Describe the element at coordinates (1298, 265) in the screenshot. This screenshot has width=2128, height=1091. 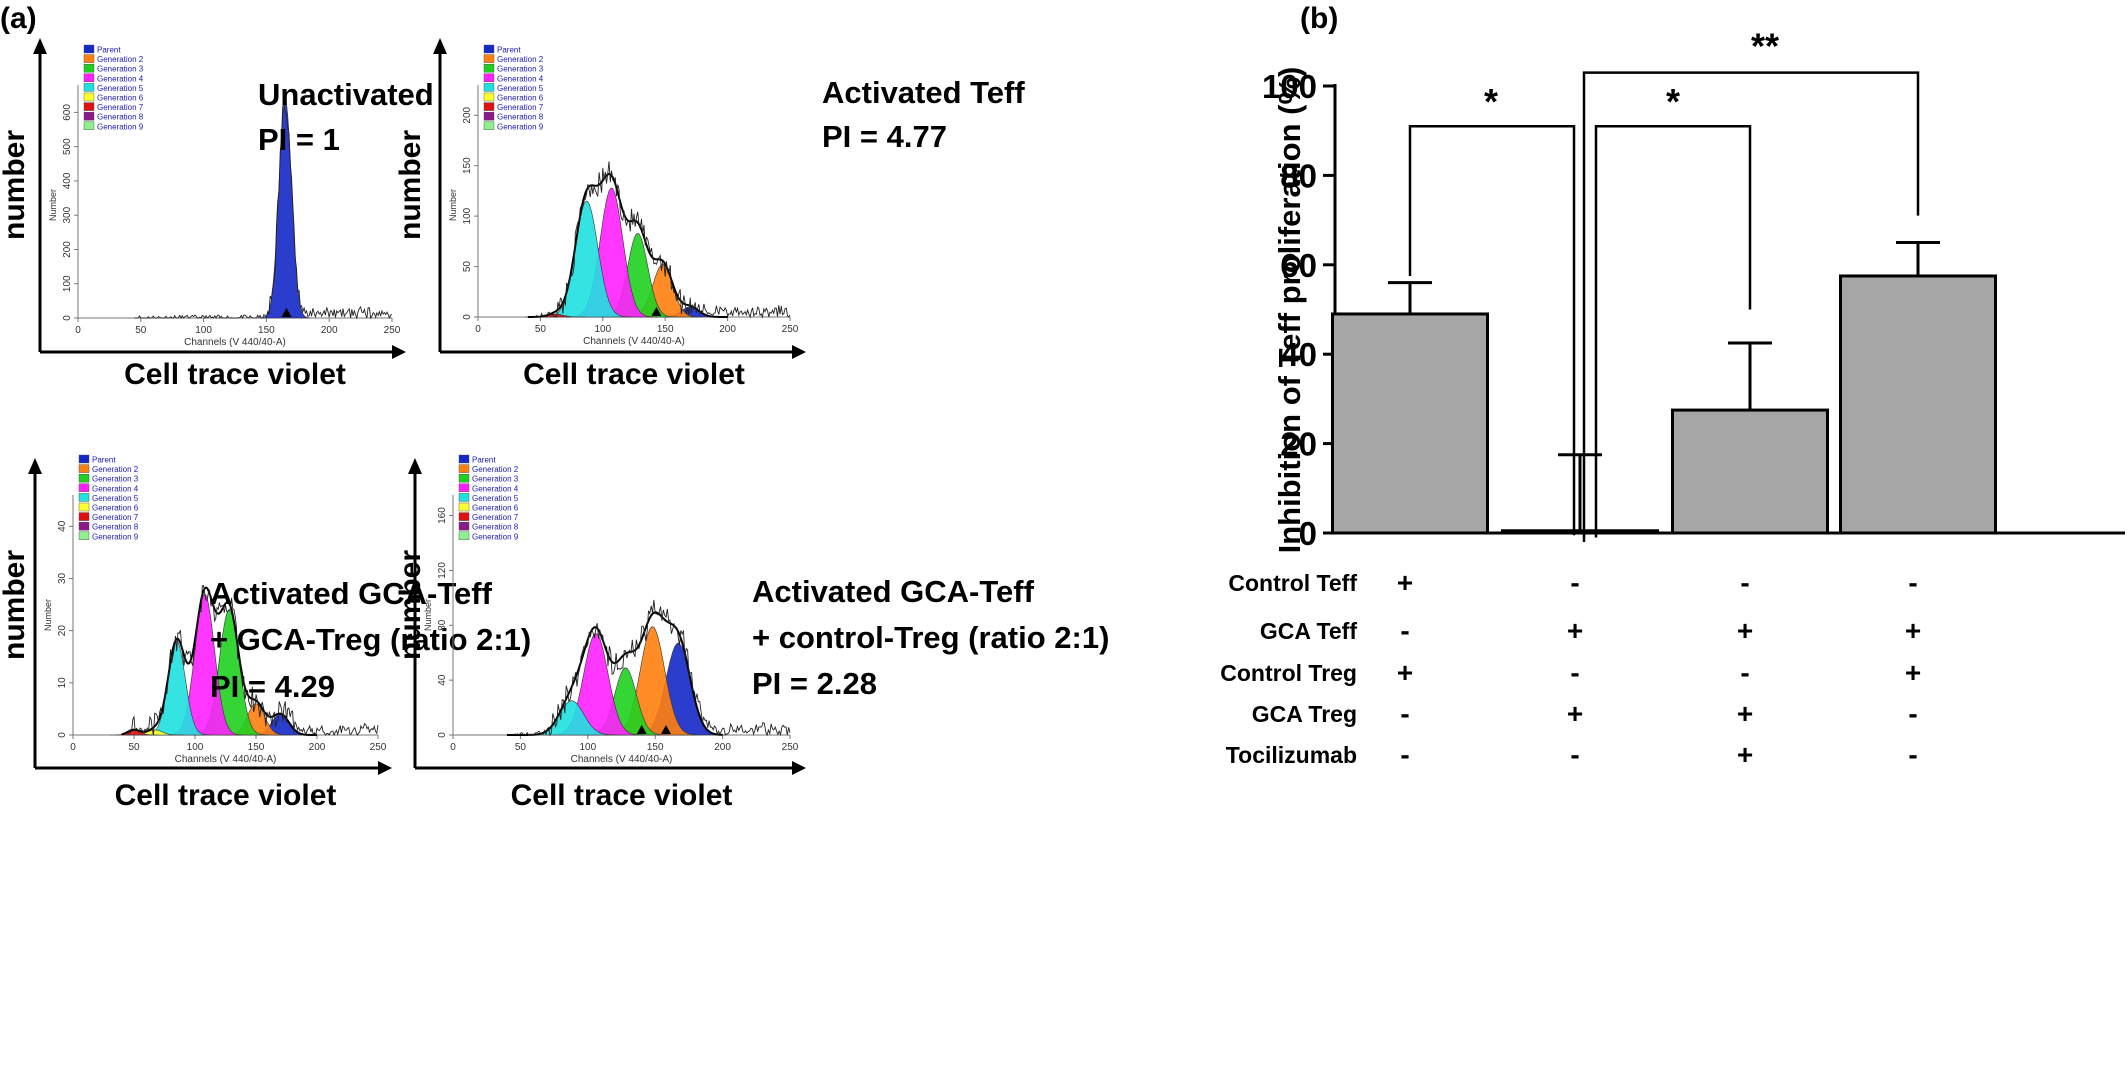
I see `y-tick-label: 60` at that location.